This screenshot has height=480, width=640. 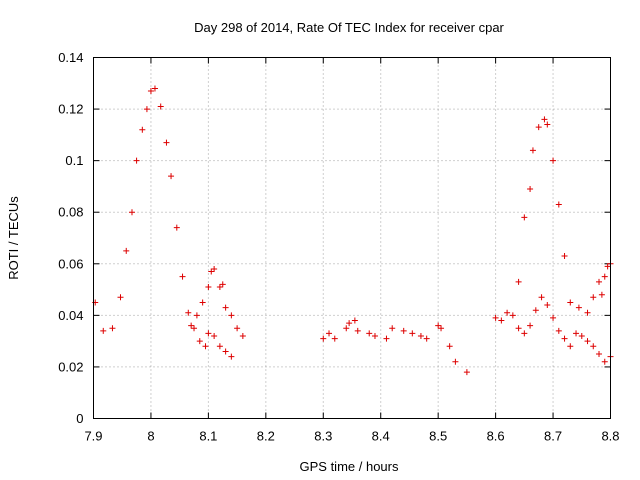 I want to click on x-tick-label: 8.7, so click(x=553, y=436).